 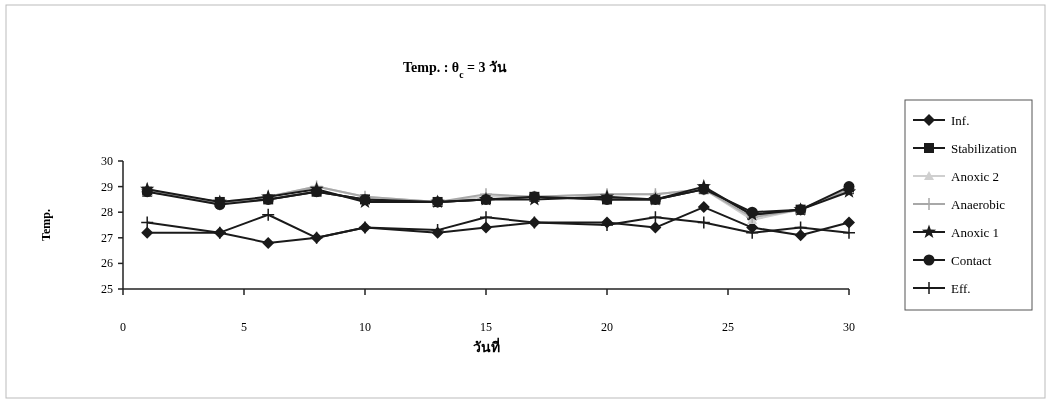 What do you see at coordinates (960, 120) in the screenshot?
I see `legend-label: Inf.` at bounding box center [960, 120].